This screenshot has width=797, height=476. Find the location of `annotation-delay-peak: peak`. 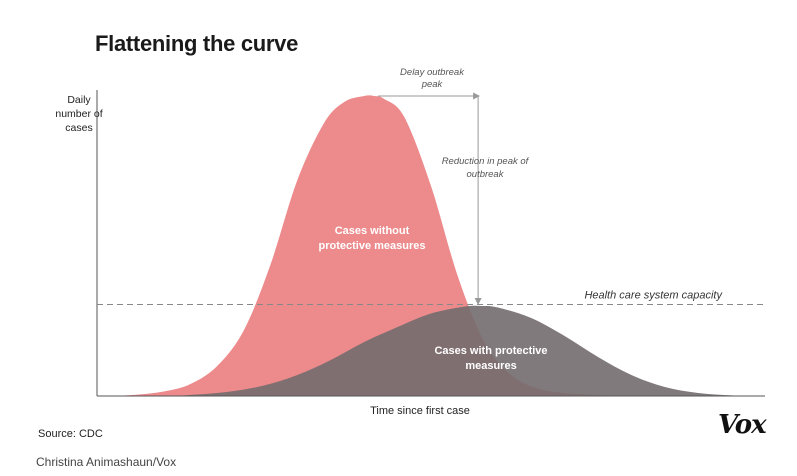

annotation-delay-peak: peak is located at coordinates (432, 84).